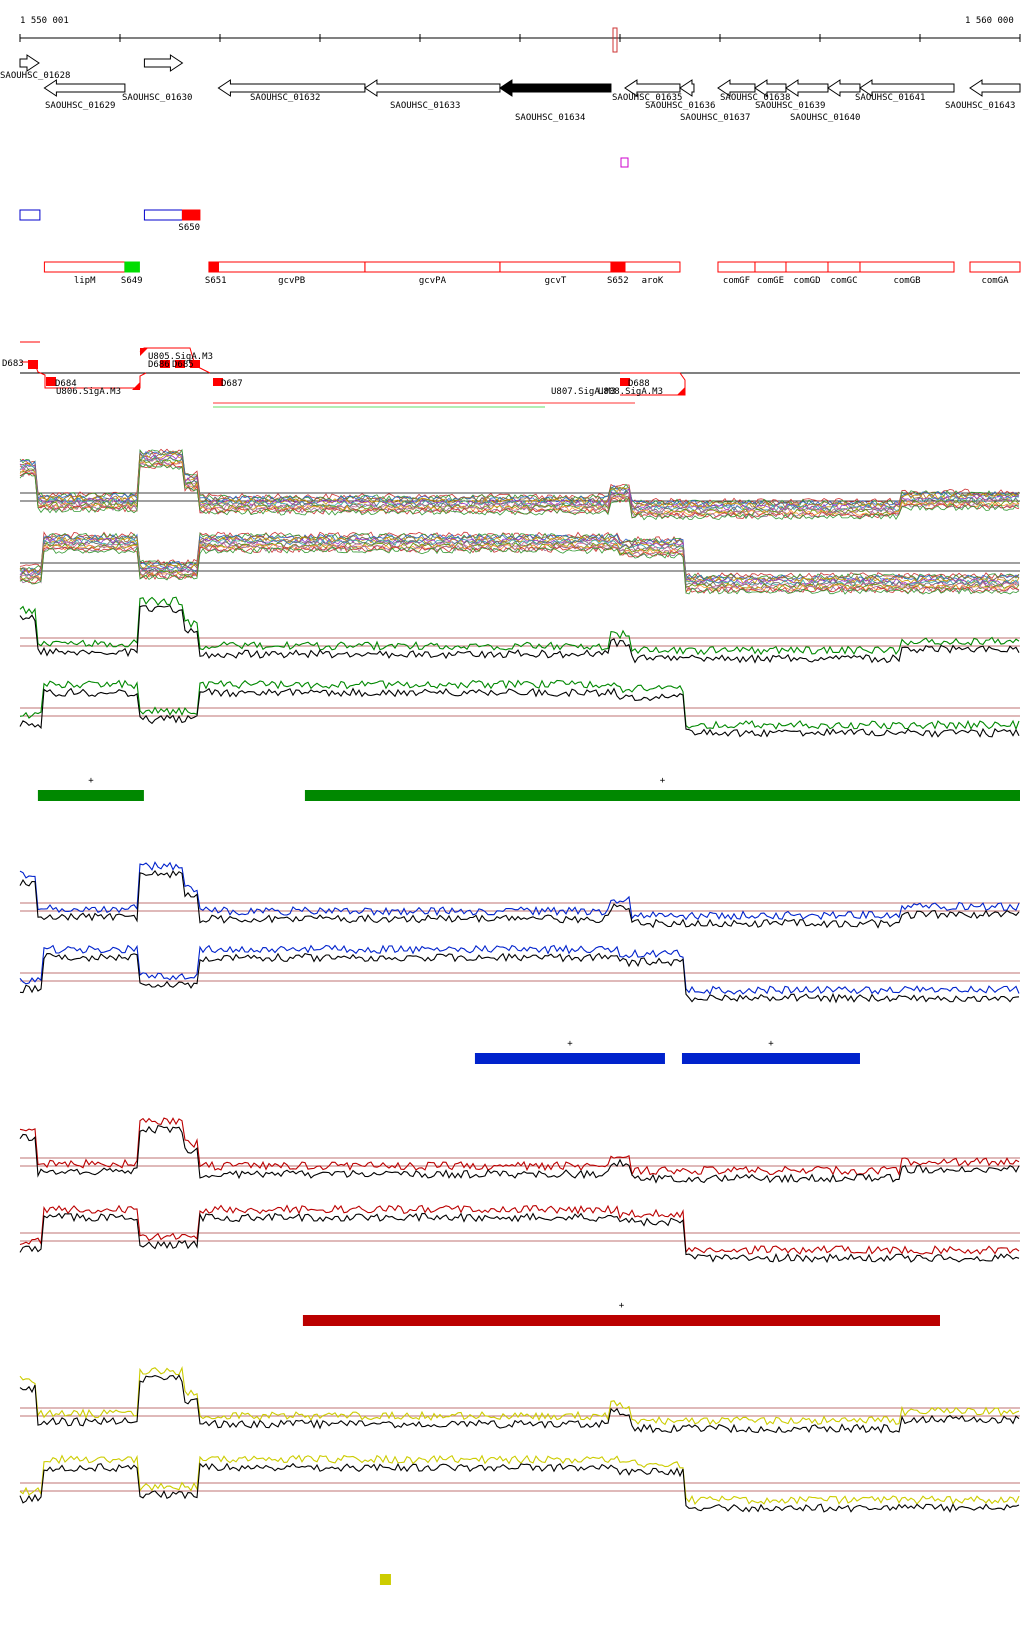 The height and width of the screenshot is (1640, 1024). What do you see at coordinates (132, 281) in the screenshot?
I see `segment-label: S649` at bounding box center [132, 281].